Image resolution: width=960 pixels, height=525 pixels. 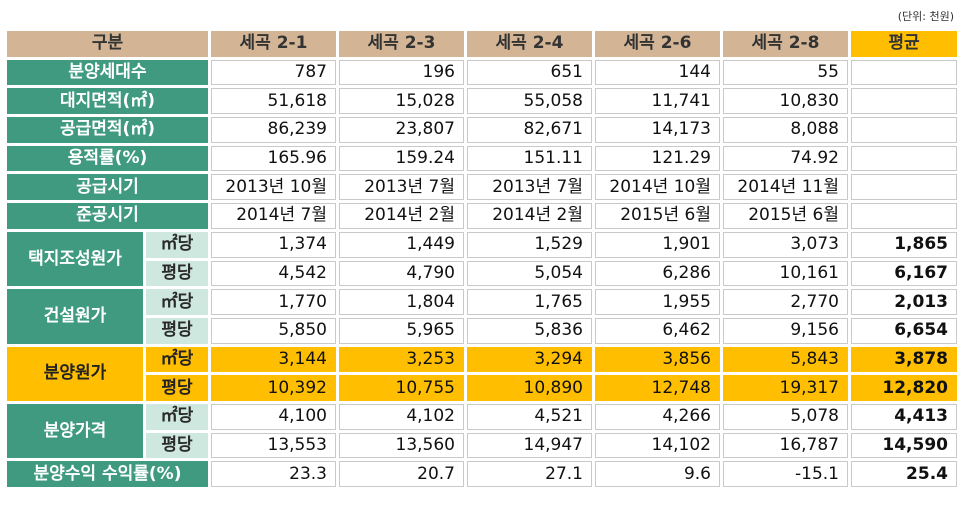 I want to click on header-col: 세곡 2-3, so click(x=401, y=44).